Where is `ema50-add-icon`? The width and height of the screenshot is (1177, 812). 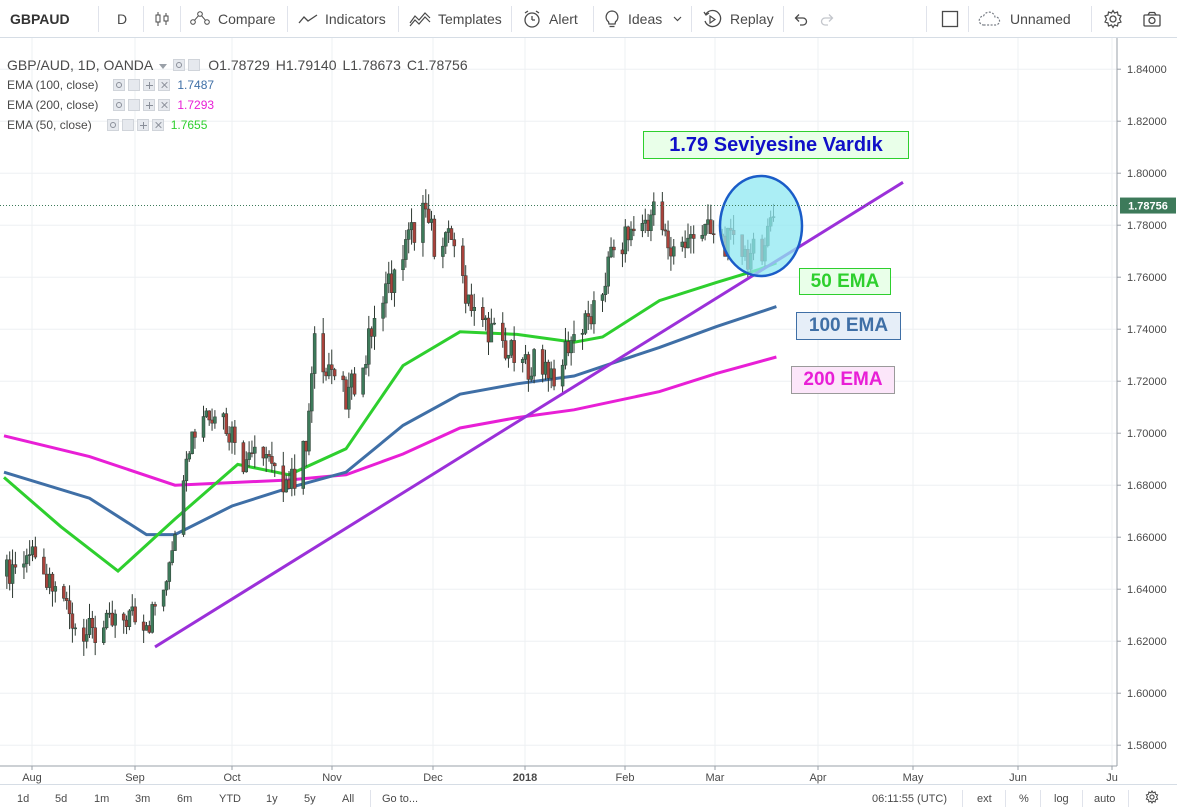
ema50-add-icon is located at coordinates (142, 125).